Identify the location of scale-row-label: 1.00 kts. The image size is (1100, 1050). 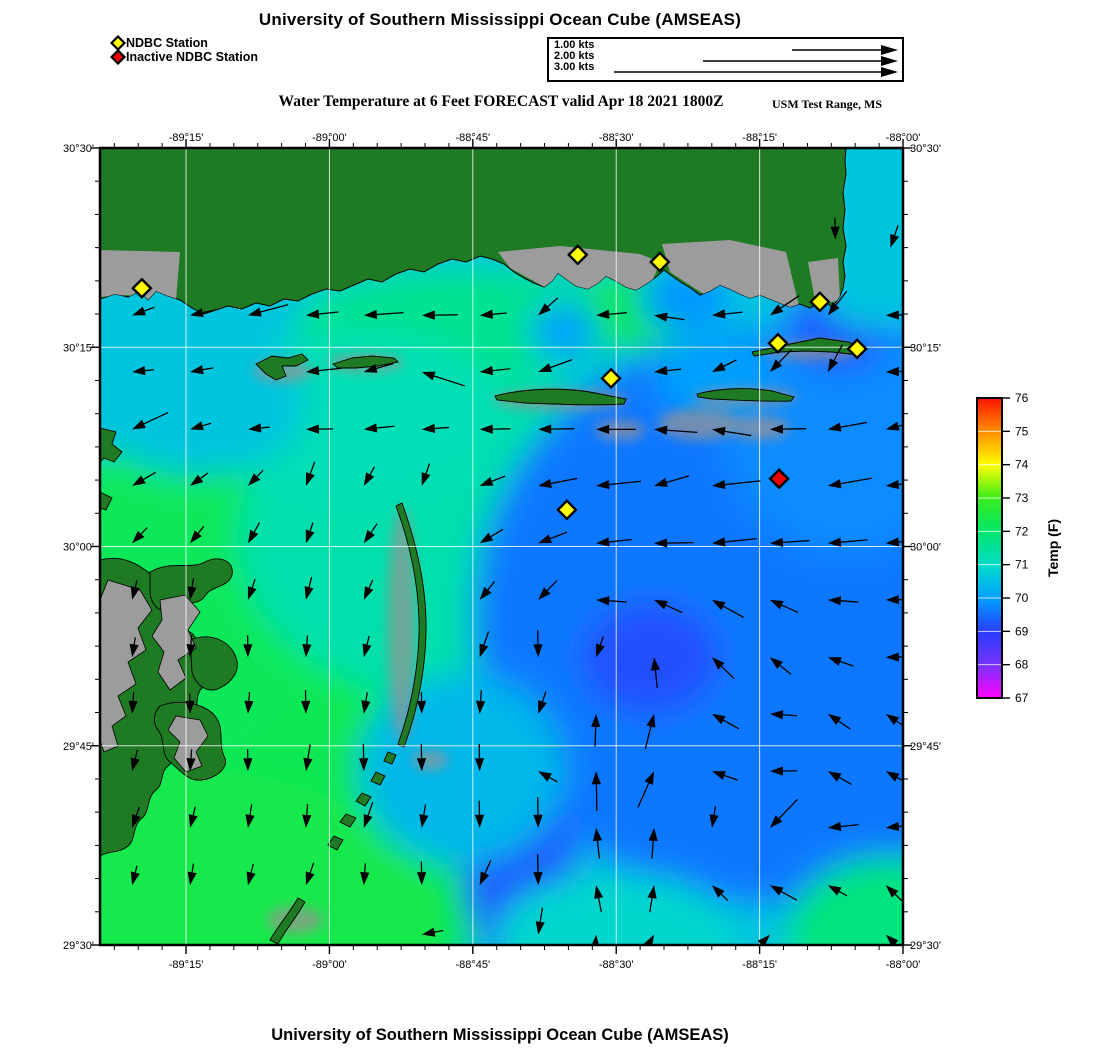
(574, 45).